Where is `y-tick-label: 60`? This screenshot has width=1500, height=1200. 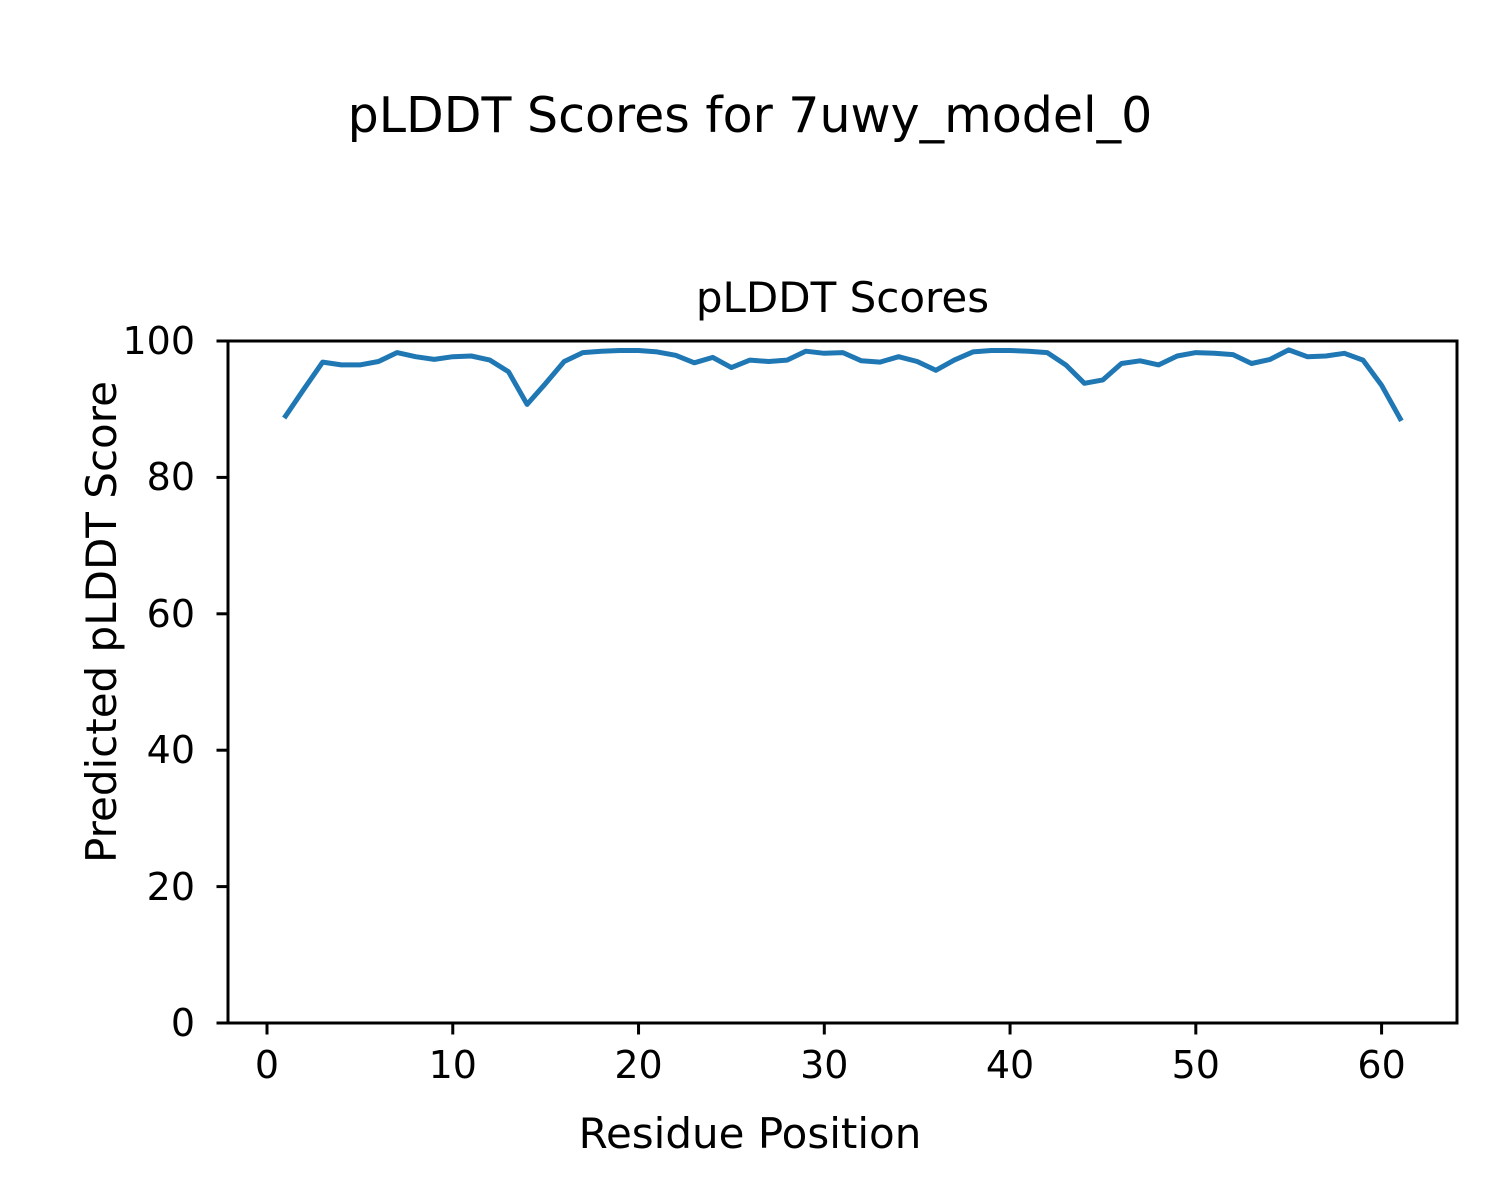 y-tick-label: 60 is located at coordinates (170, 613).